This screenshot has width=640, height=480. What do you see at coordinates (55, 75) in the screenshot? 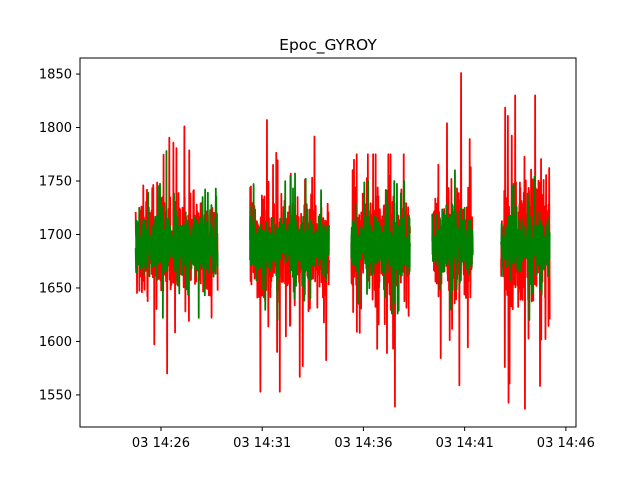
I see `y-tick-label: 1850` at bounding box center [55, 75].